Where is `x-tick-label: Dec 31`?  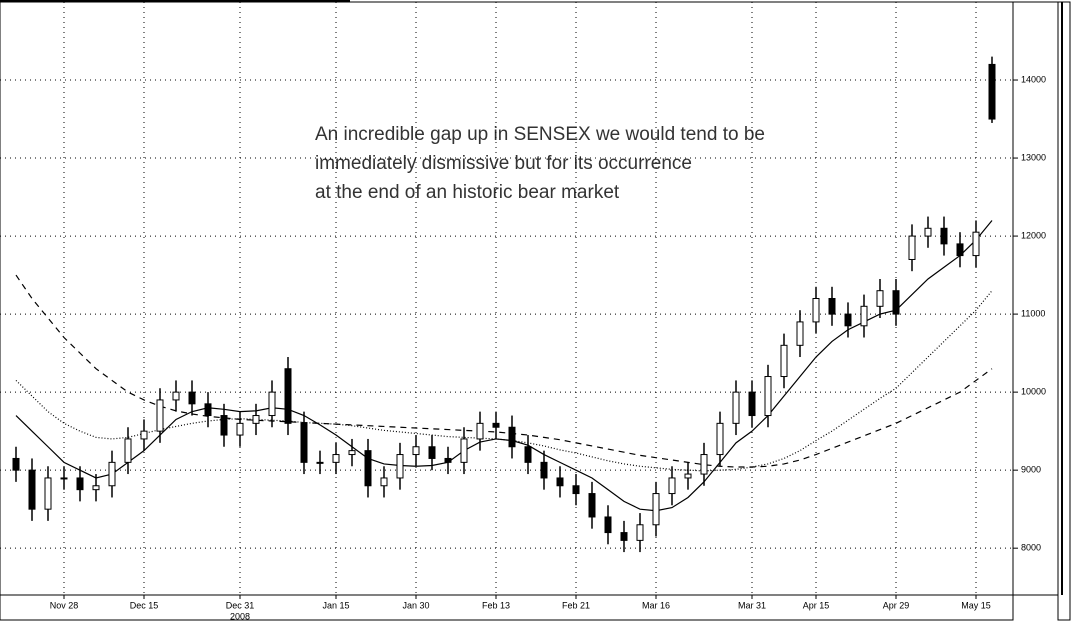 x-tick-label: Dec 31 is located at coordinates (240, 605).